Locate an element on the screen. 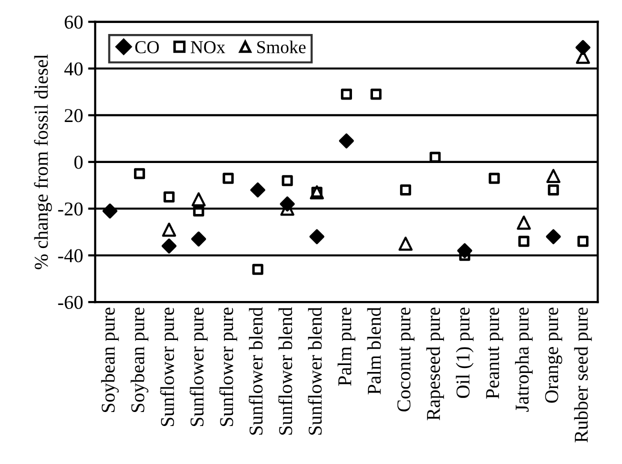 The width and height of the screenshot is (622, 464). x-tick-label: Rapeseed pure is located at coordinates (435, 364).